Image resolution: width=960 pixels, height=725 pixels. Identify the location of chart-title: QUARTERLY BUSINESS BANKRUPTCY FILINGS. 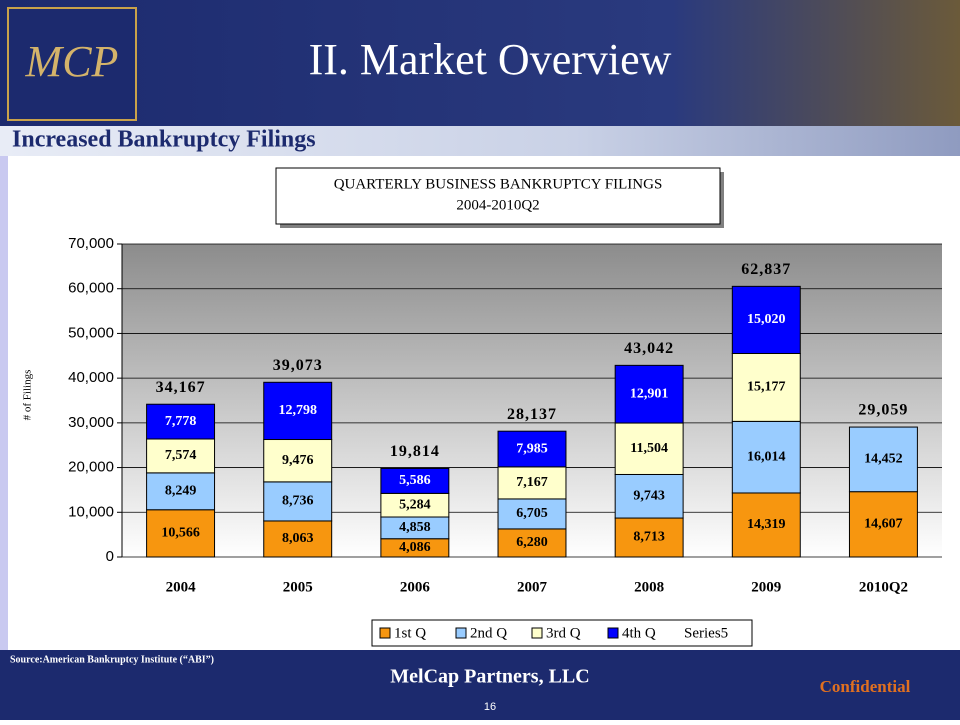
(498, 184).